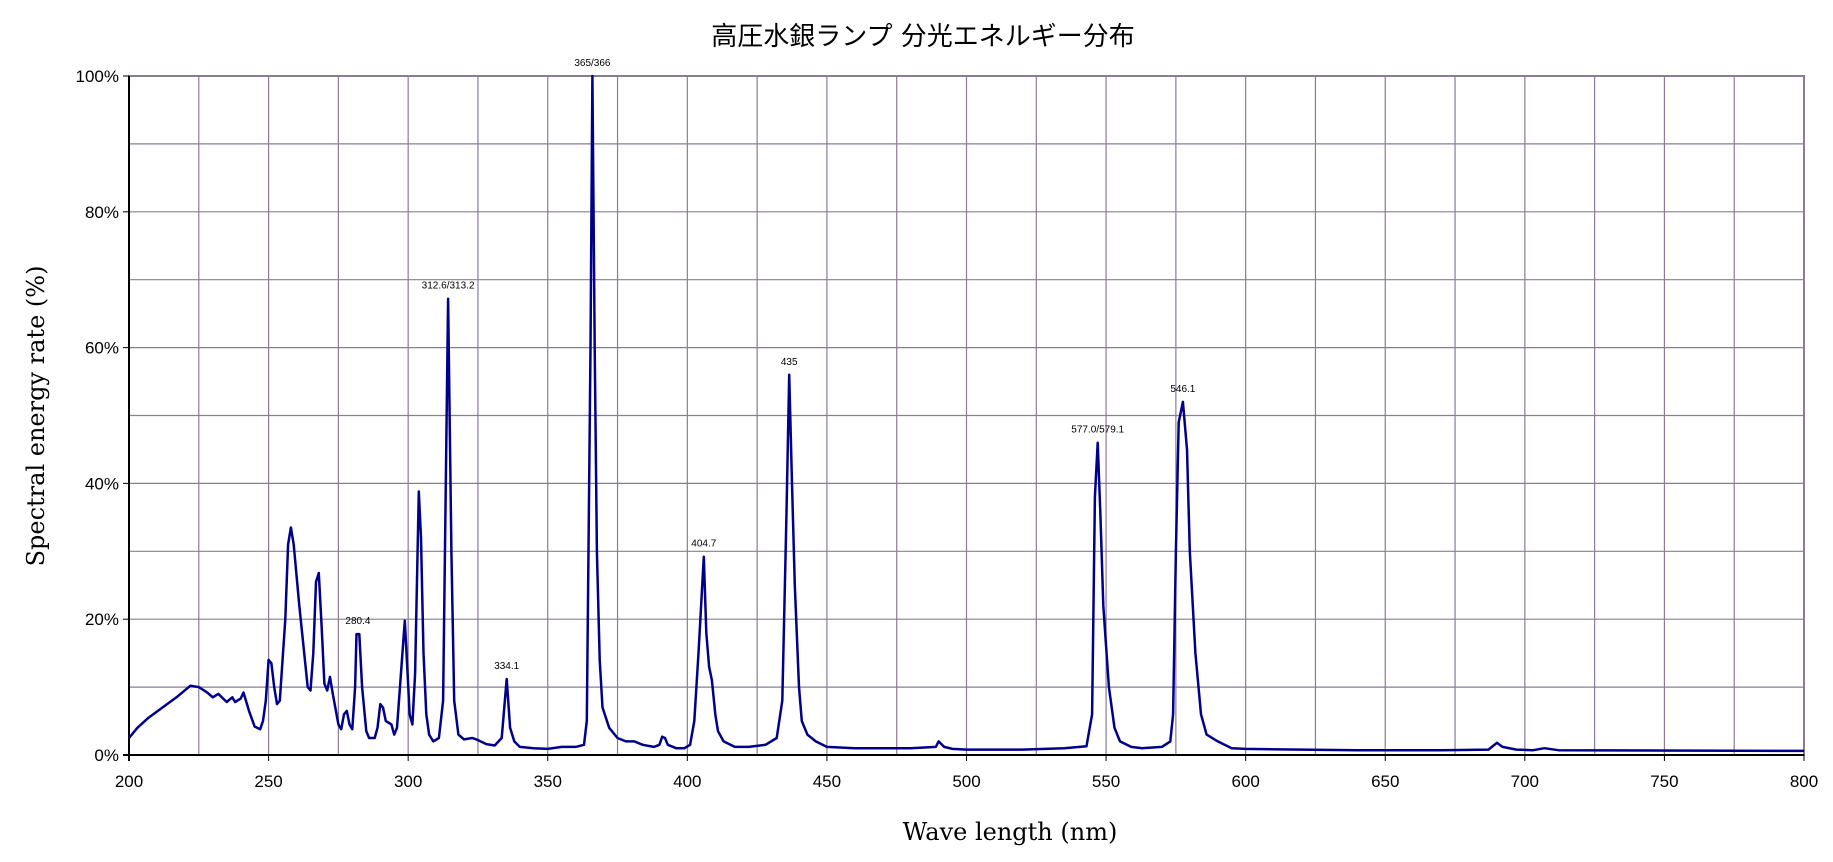  What do you see at coordinates (1245, 781) in the screenshot?
I see `x-tick-label: 600` at bounding box center [1245, 781].